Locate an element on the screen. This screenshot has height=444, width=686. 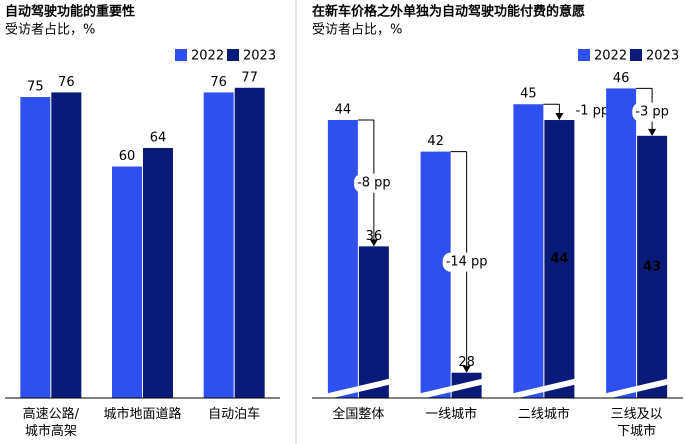
value-label: 64 is located at coordinates (158, 137).